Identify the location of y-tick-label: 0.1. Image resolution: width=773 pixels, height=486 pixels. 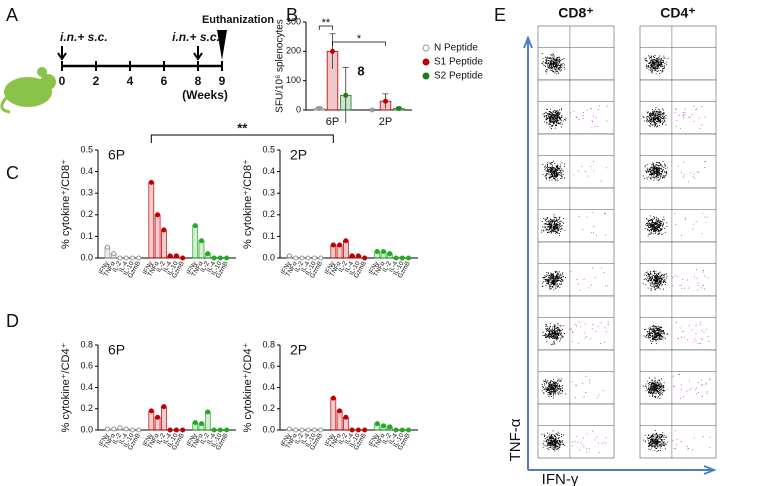
(86, 236).